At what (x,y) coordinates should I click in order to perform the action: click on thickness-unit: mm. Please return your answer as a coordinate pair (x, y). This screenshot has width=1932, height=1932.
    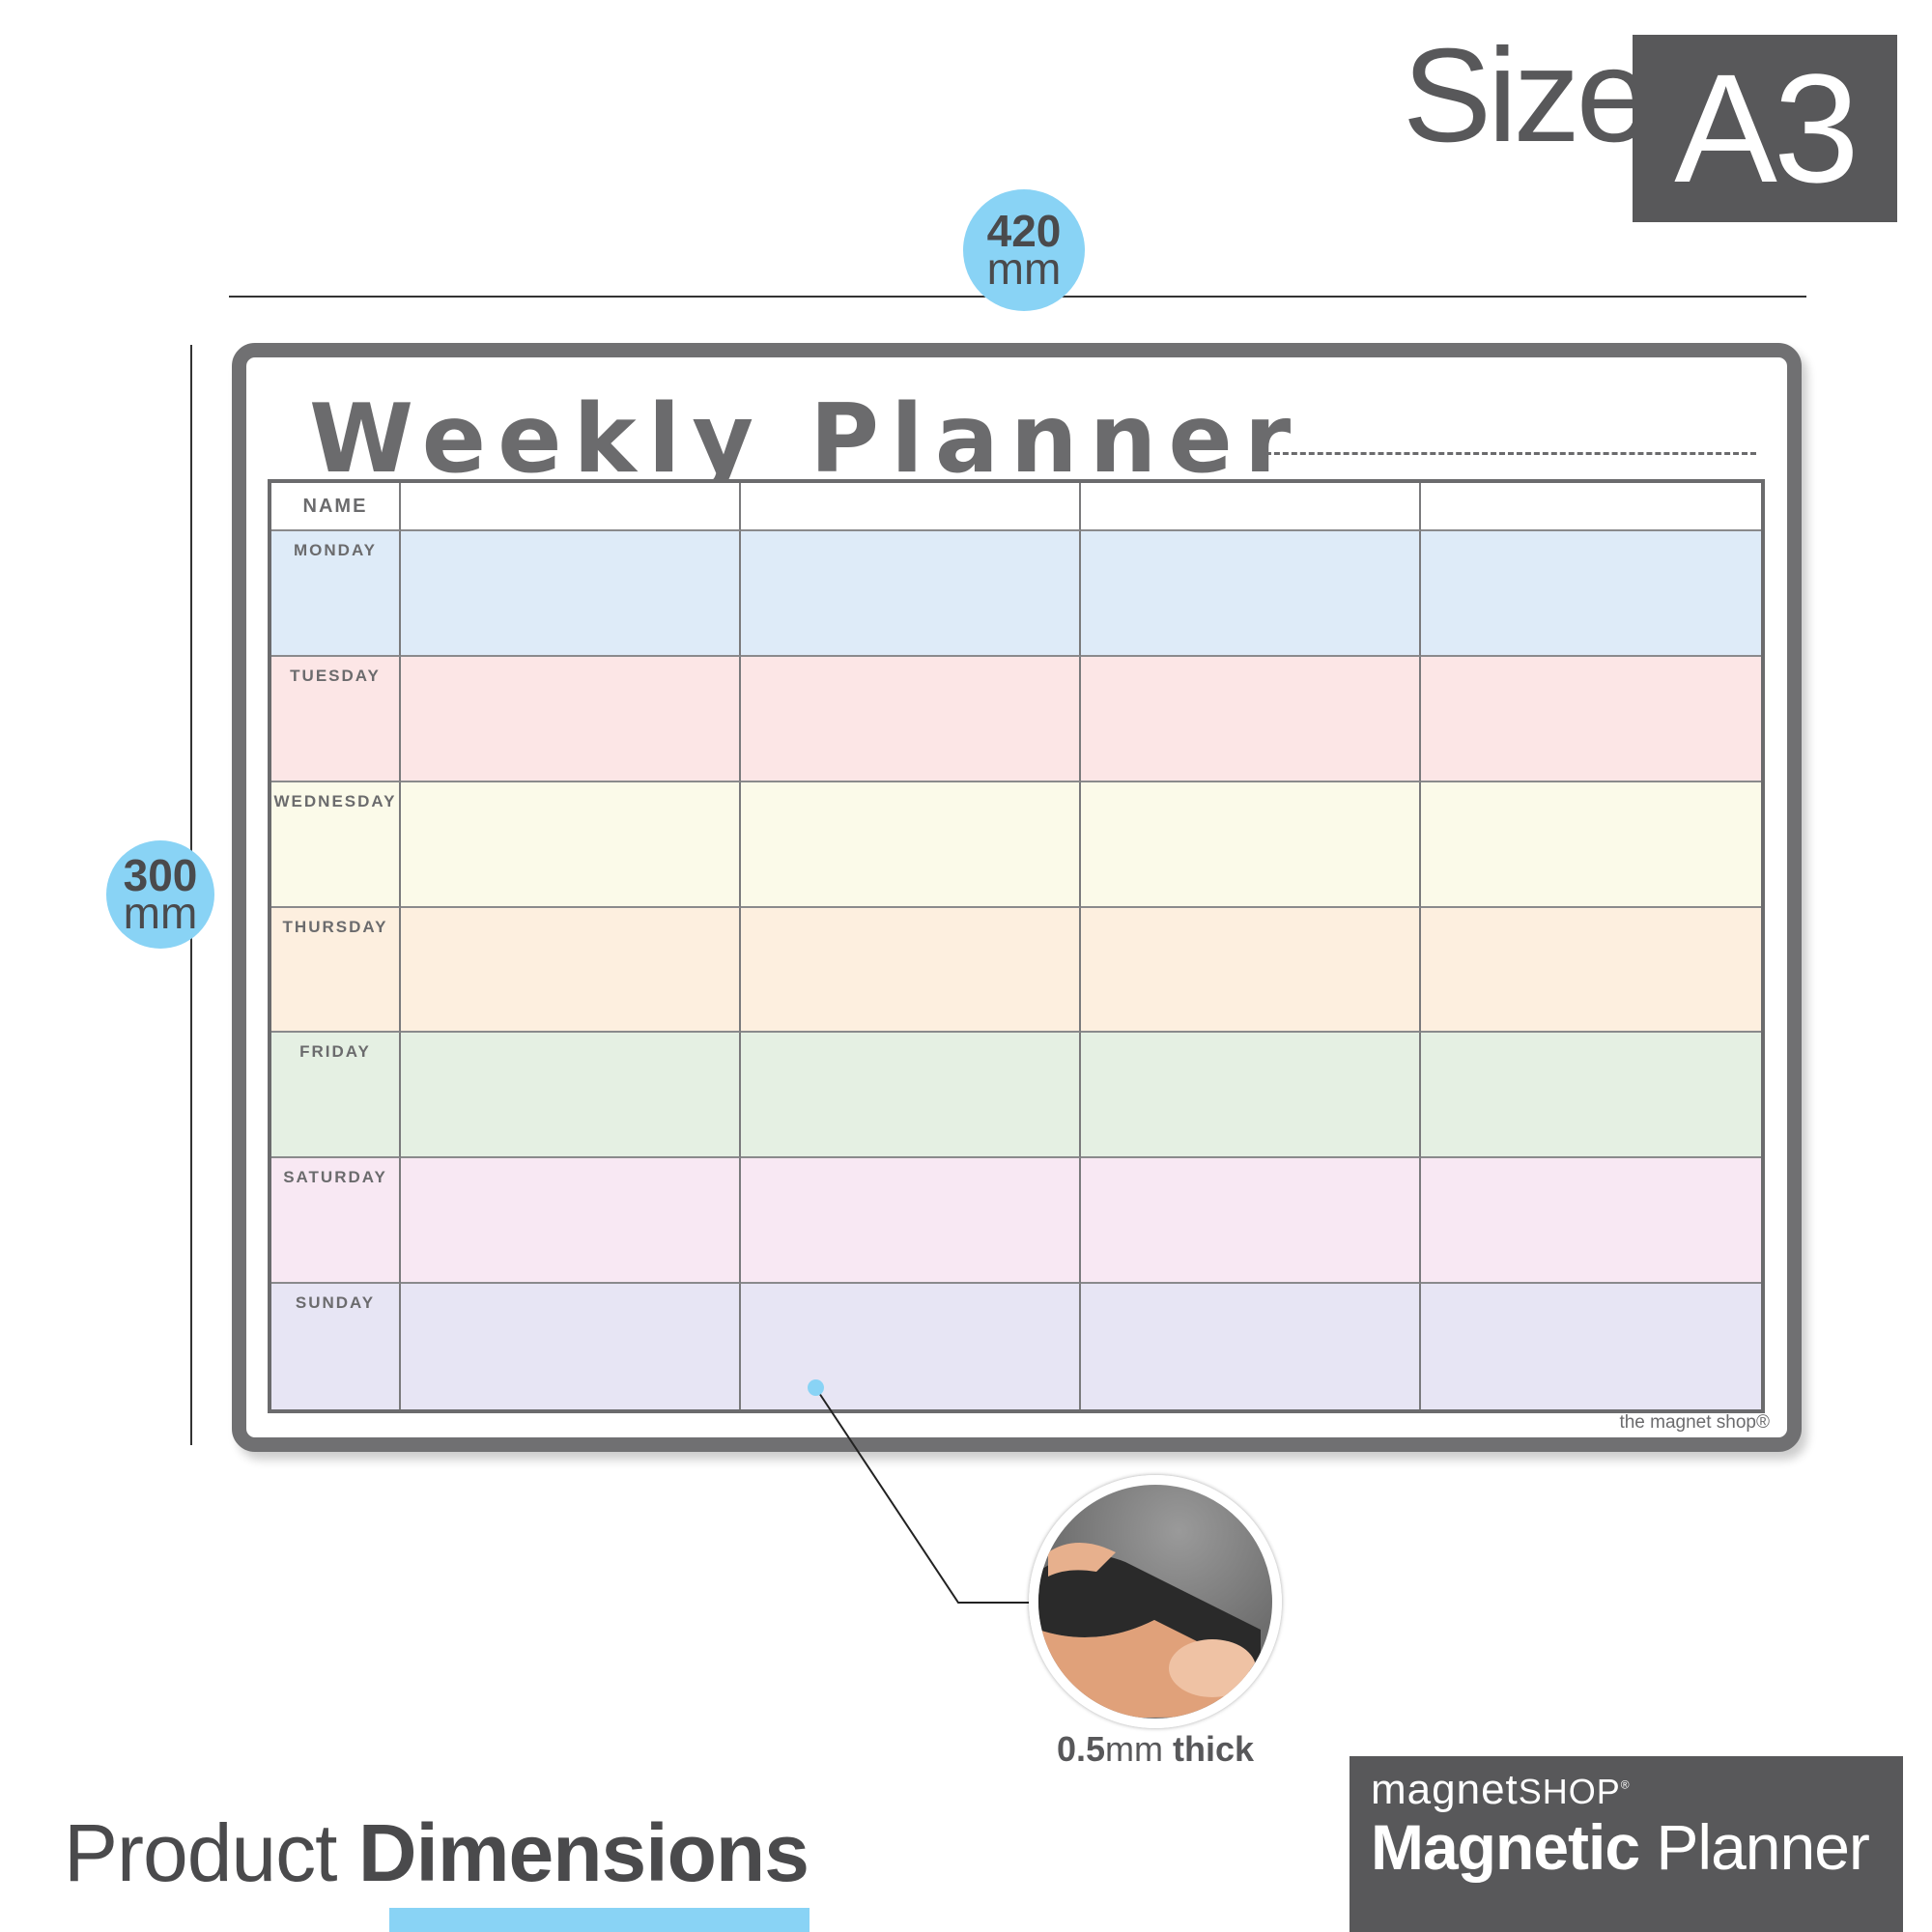
    Looking at the image, I should click on (1134, 1749).